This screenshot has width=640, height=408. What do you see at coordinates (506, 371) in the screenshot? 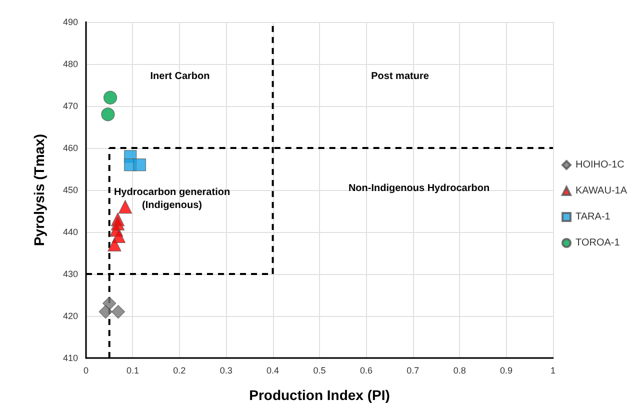
I see `x-tick-label: 0.9` at bounding box center [506, 371].